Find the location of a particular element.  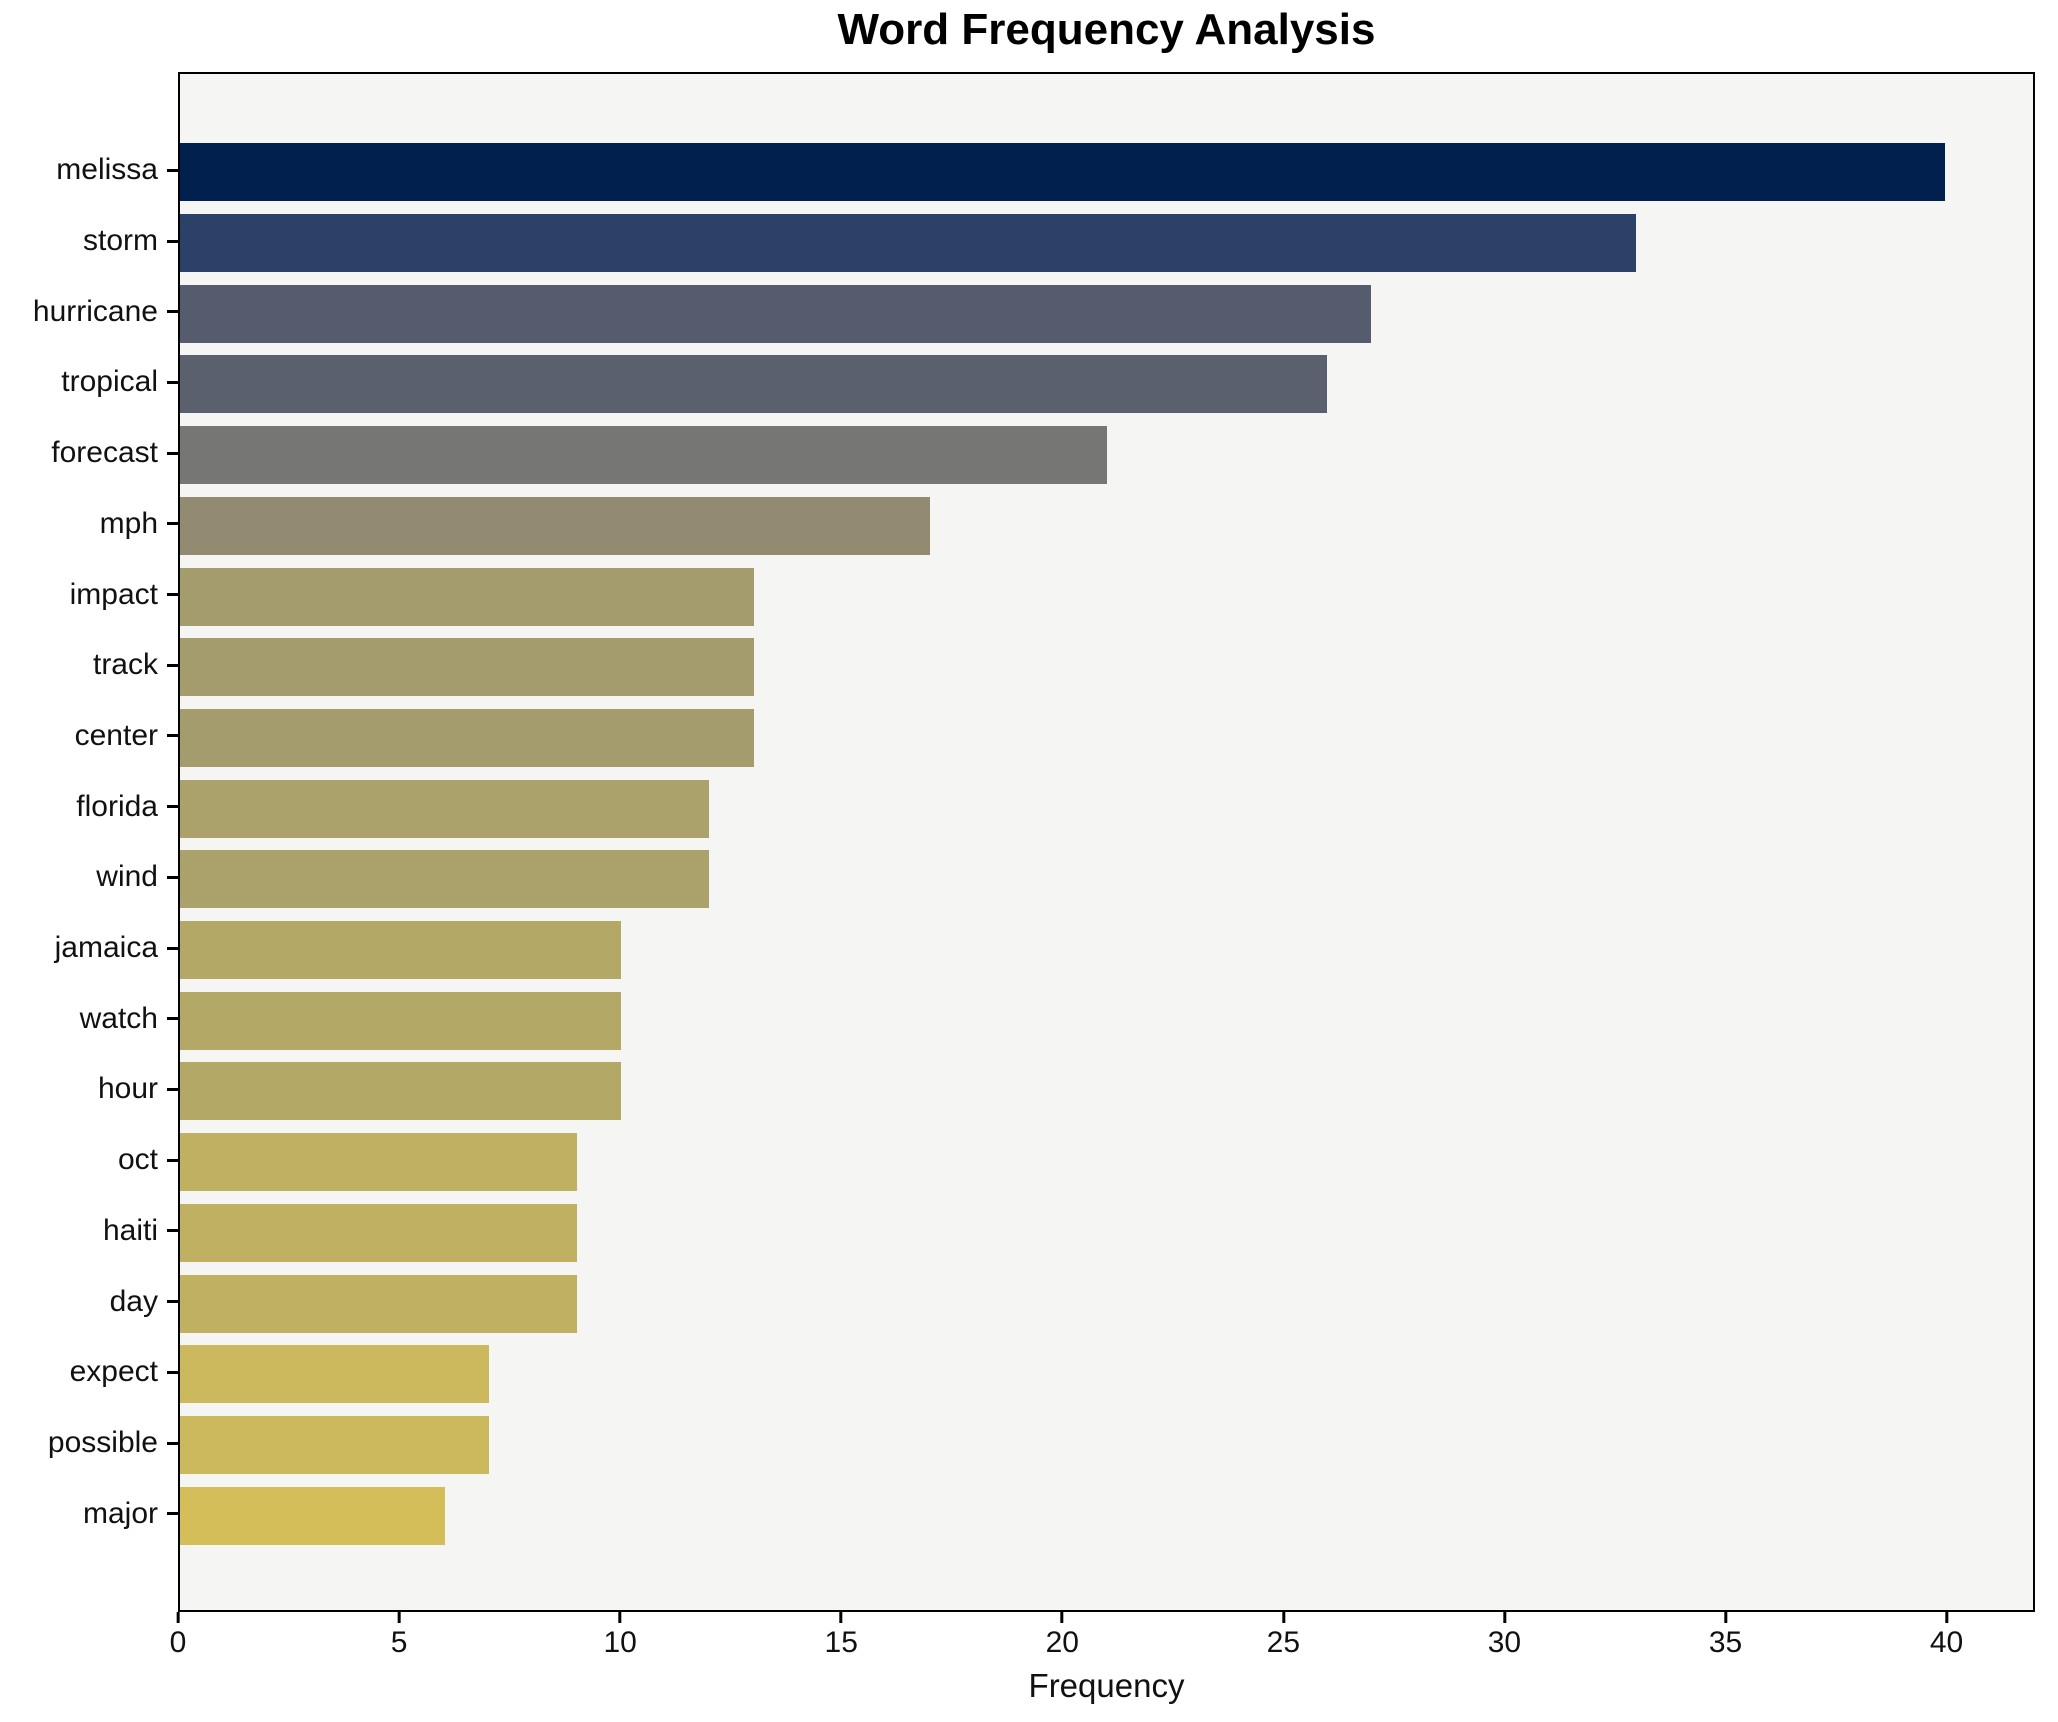

y-tick-row: forecast is located at coordinates (89, 453).